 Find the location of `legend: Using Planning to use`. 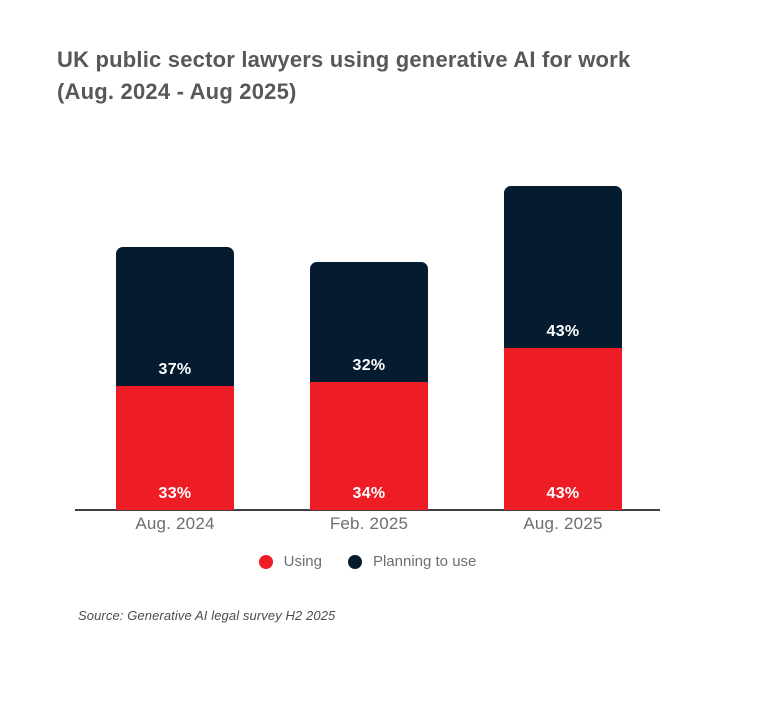

legend: Using Planning to use is located at coordinates (367, 561).